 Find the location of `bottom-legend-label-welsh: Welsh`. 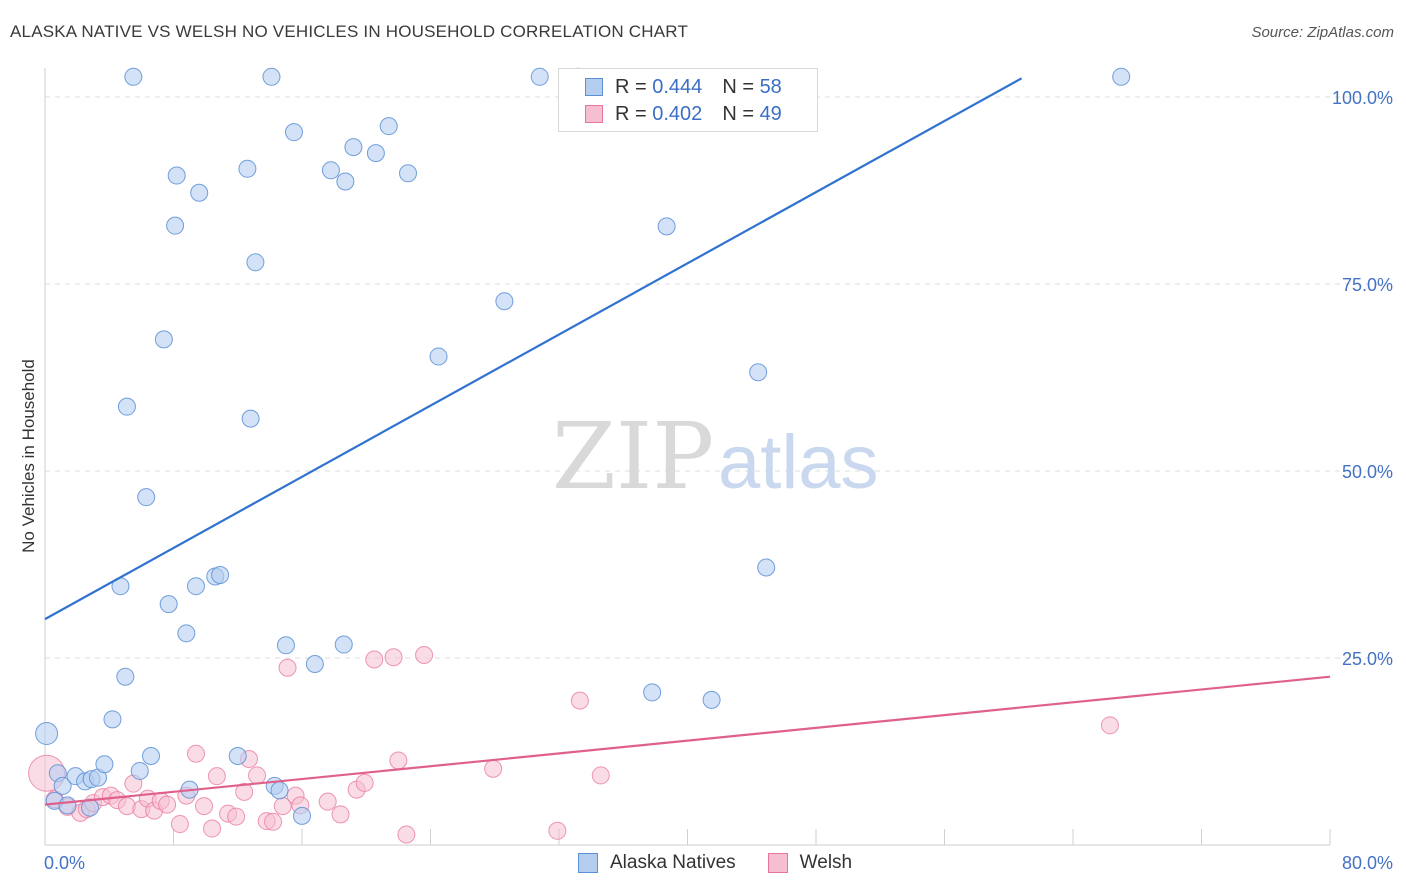

bottom-legend-label-welsh: Welsh is located at coordinates (826, 862).